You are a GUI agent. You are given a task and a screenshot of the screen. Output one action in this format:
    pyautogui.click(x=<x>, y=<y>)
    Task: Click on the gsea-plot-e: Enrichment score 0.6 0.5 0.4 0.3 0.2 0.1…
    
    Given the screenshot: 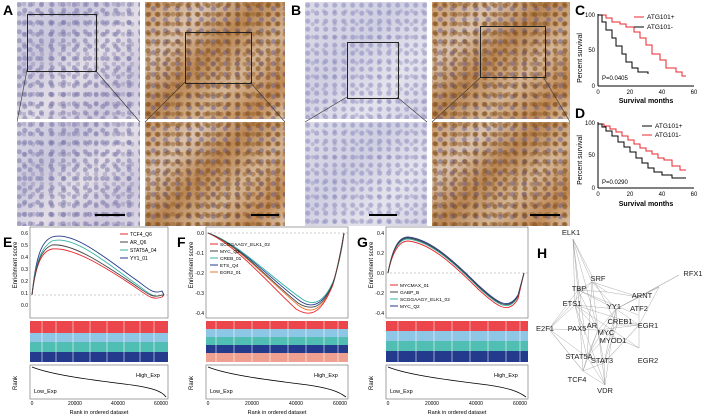 What is the action you would take?
    pyautogui.click(x=91, y=321)
    